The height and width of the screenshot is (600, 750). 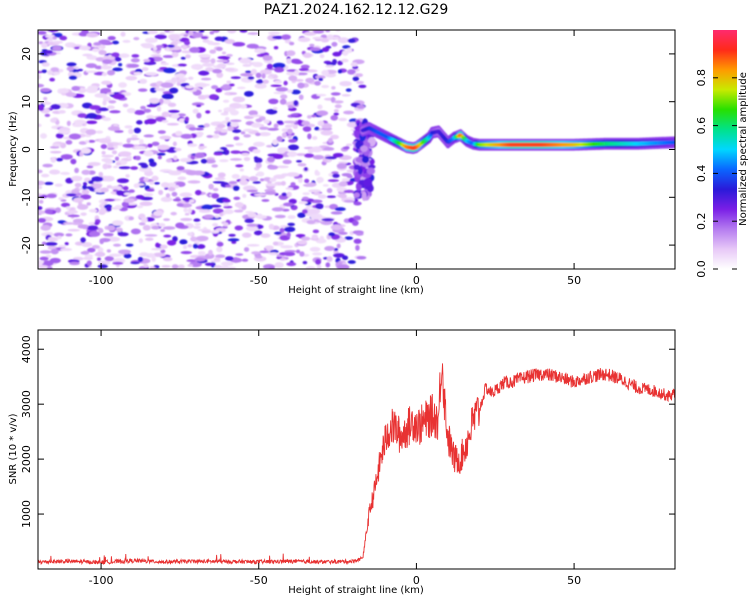 What do you see at coordinates (101, 280) in the screenshot?
I see `spectrogram-xtick-label: -100` at bounding box center [101, 280].